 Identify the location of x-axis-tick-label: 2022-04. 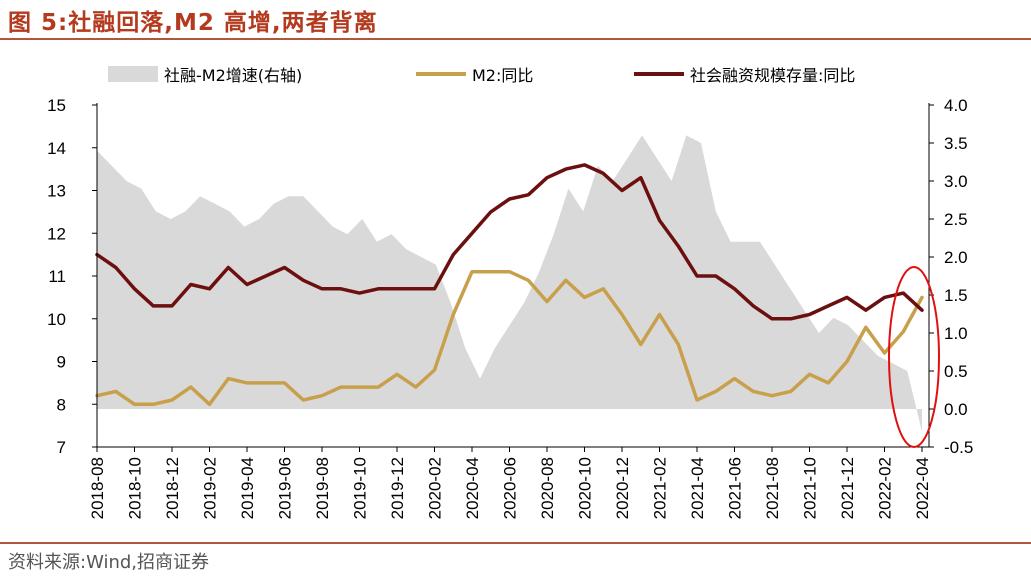
(922, 488).